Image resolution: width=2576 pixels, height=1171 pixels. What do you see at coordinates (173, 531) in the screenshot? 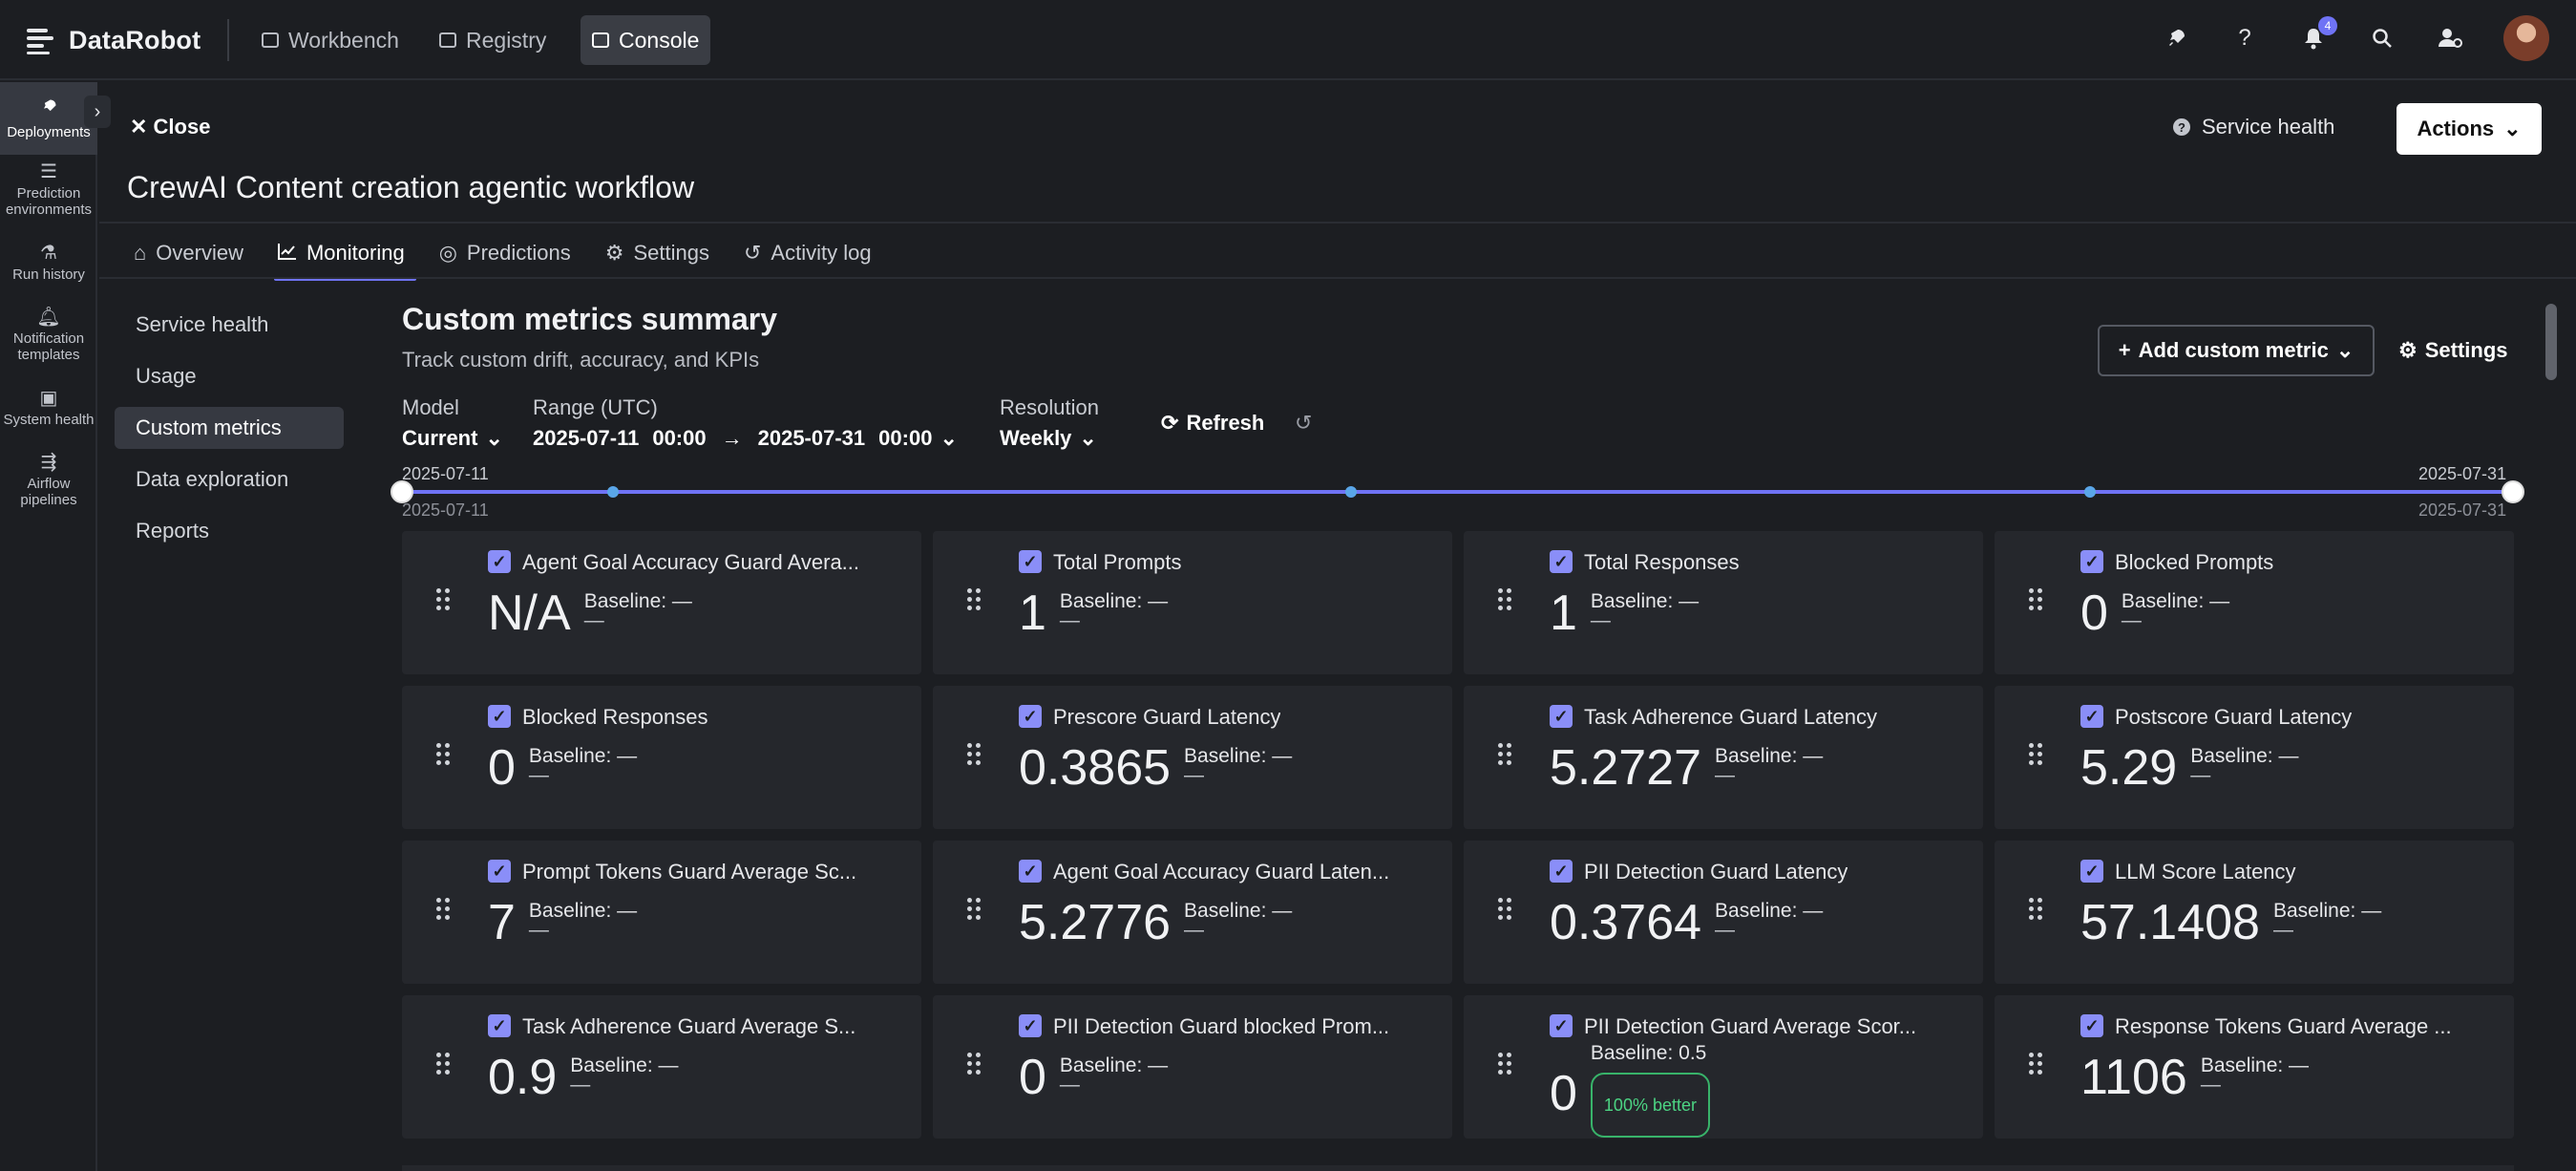
I see `subnav-reports: Reports` at bounding box center [173, 531].